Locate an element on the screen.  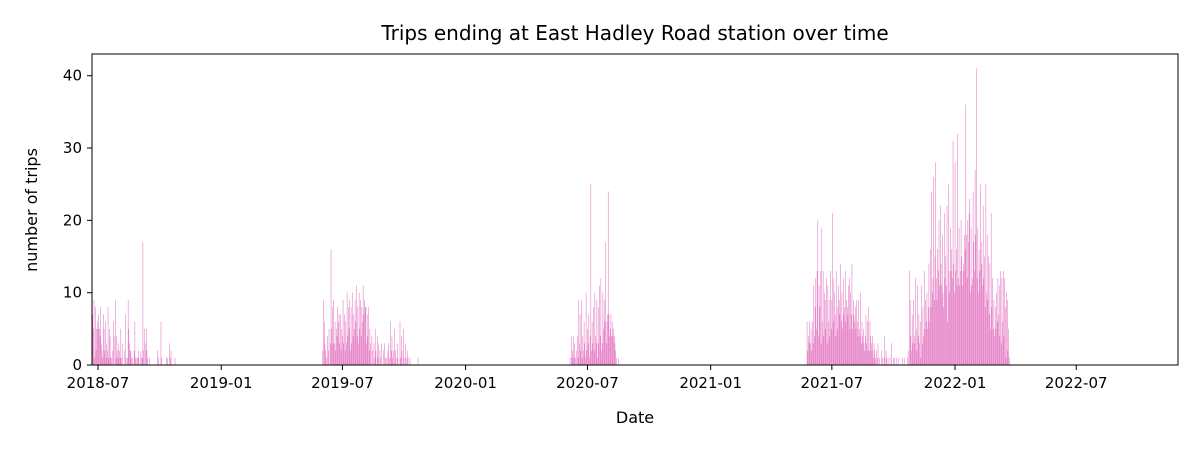
x-tick-label: 2019-07 is located at coordinates (342, 383).